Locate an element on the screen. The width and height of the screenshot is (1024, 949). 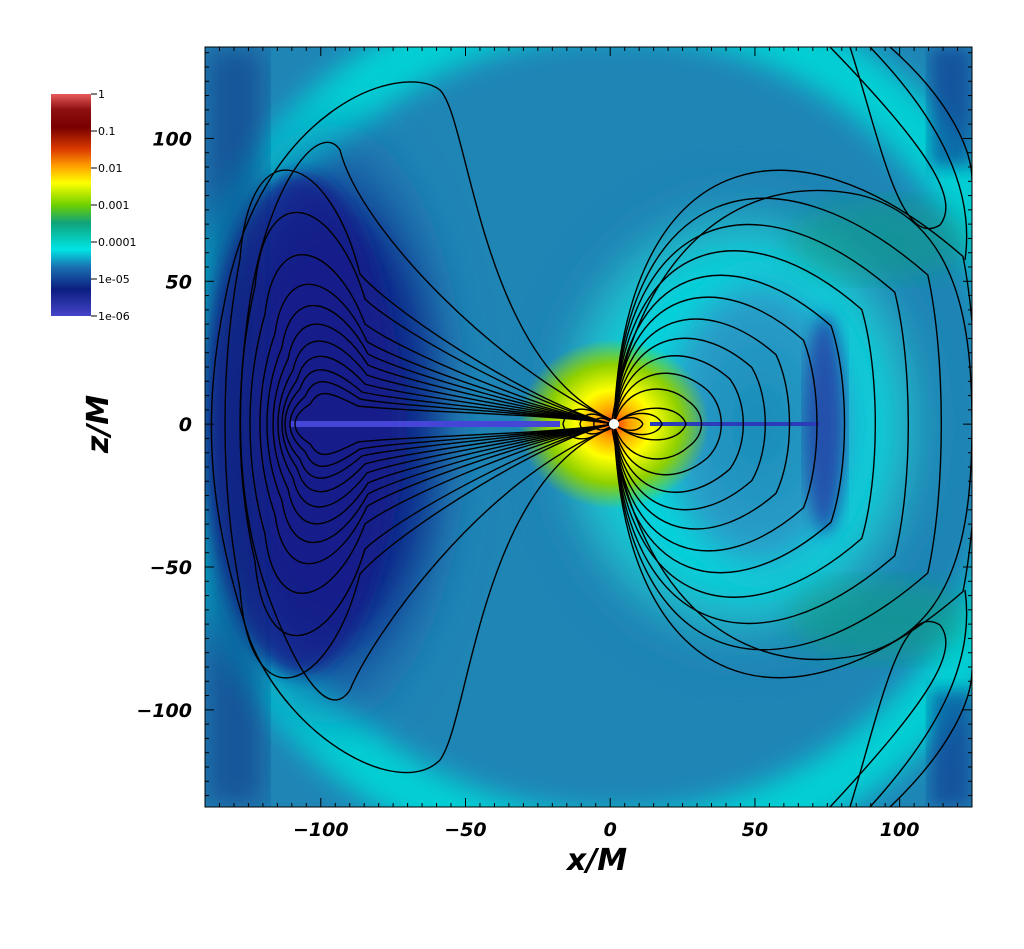
x-axis-title: x/M is located at coordinates (596, 860).